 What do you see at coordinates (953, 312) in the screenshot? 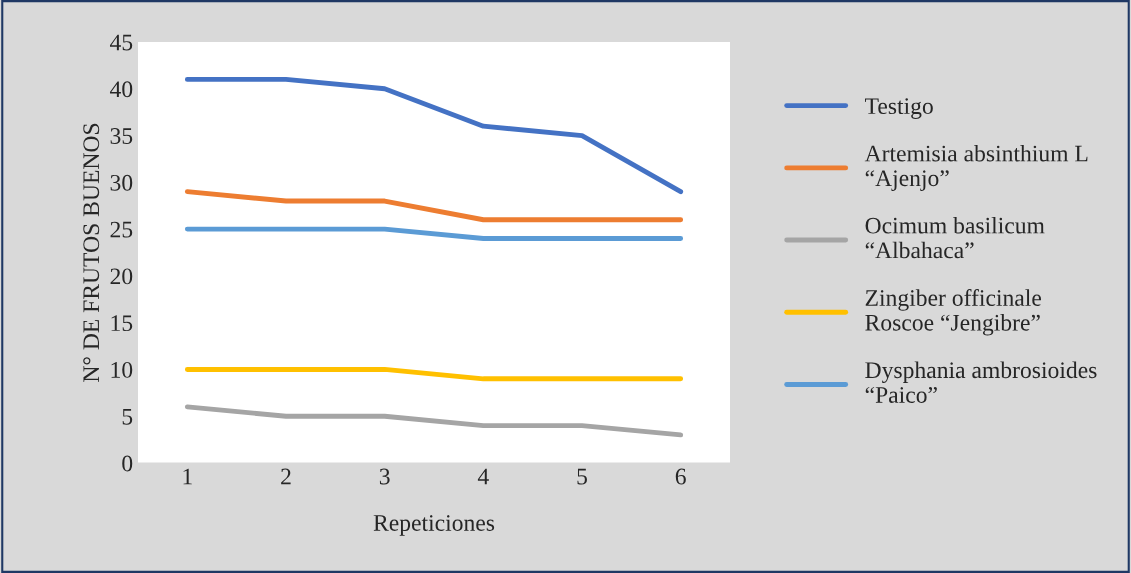
I see `legend-label: Zingiber officinale Roscoe “Jengibre”` at bounding box center [953, 312].